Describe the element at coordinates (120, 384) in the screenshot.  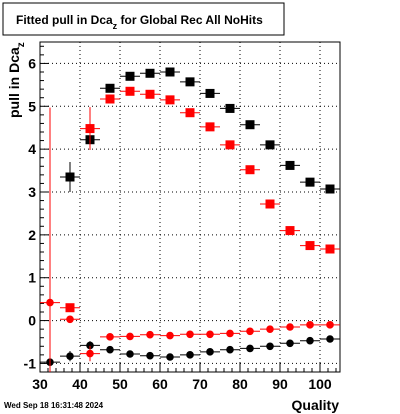
I see `x-tick-label: 50` at that location.